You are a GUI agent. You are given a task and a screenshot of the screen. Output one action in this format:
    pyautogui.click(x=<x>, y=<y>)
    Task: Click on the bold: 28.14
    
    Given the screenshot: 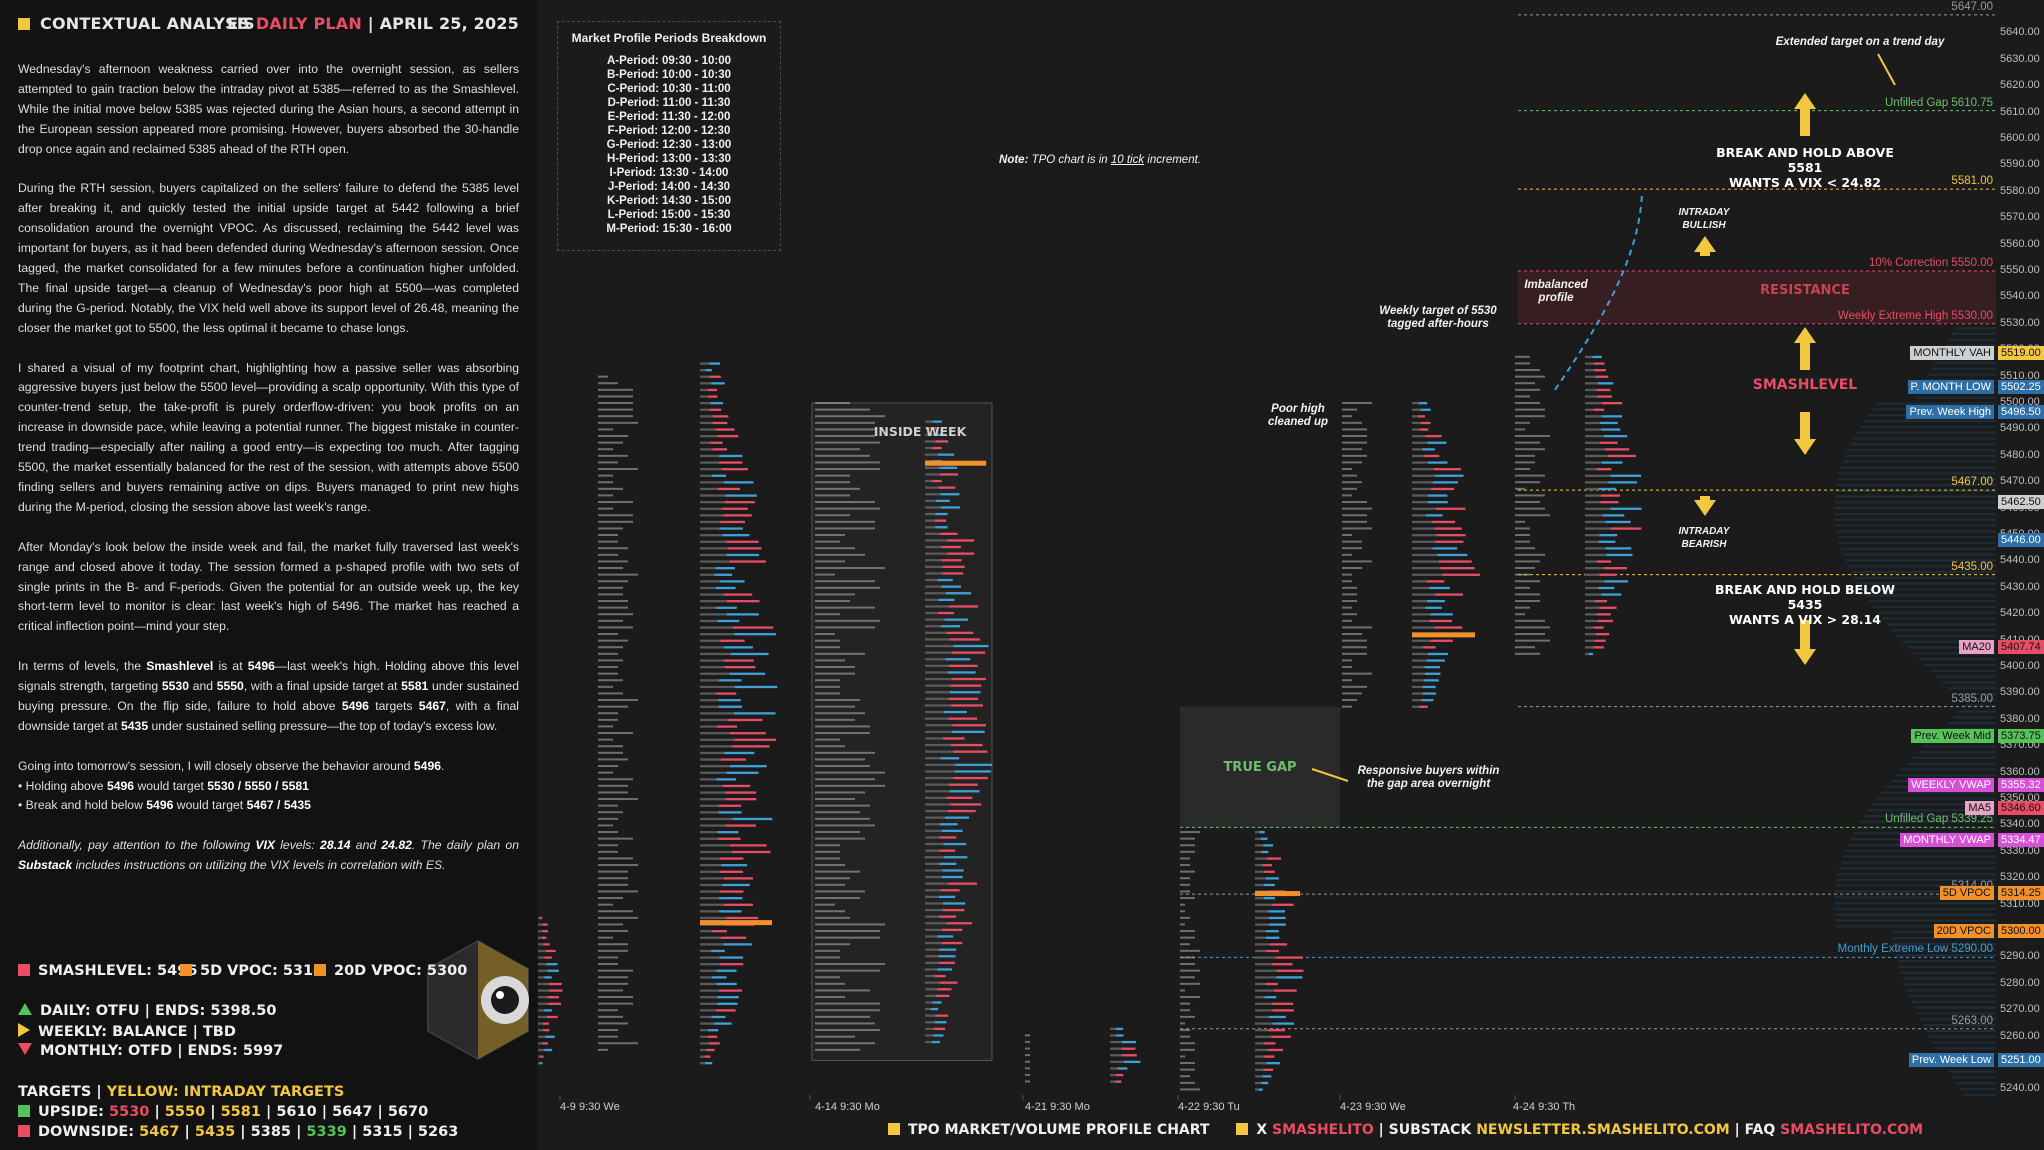 What is the action you would take?
    pyautogui.click(x=335, y=845)
    